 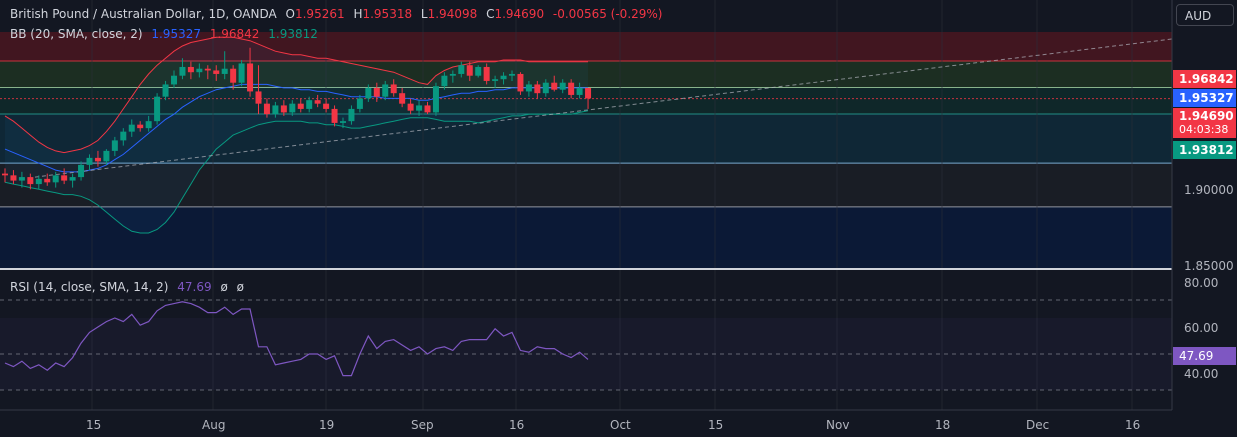 What do you see at coordinates (240, 287) in the screenshot?
I see `rsi-extra-2: ø` at bounding box center [240, 287].